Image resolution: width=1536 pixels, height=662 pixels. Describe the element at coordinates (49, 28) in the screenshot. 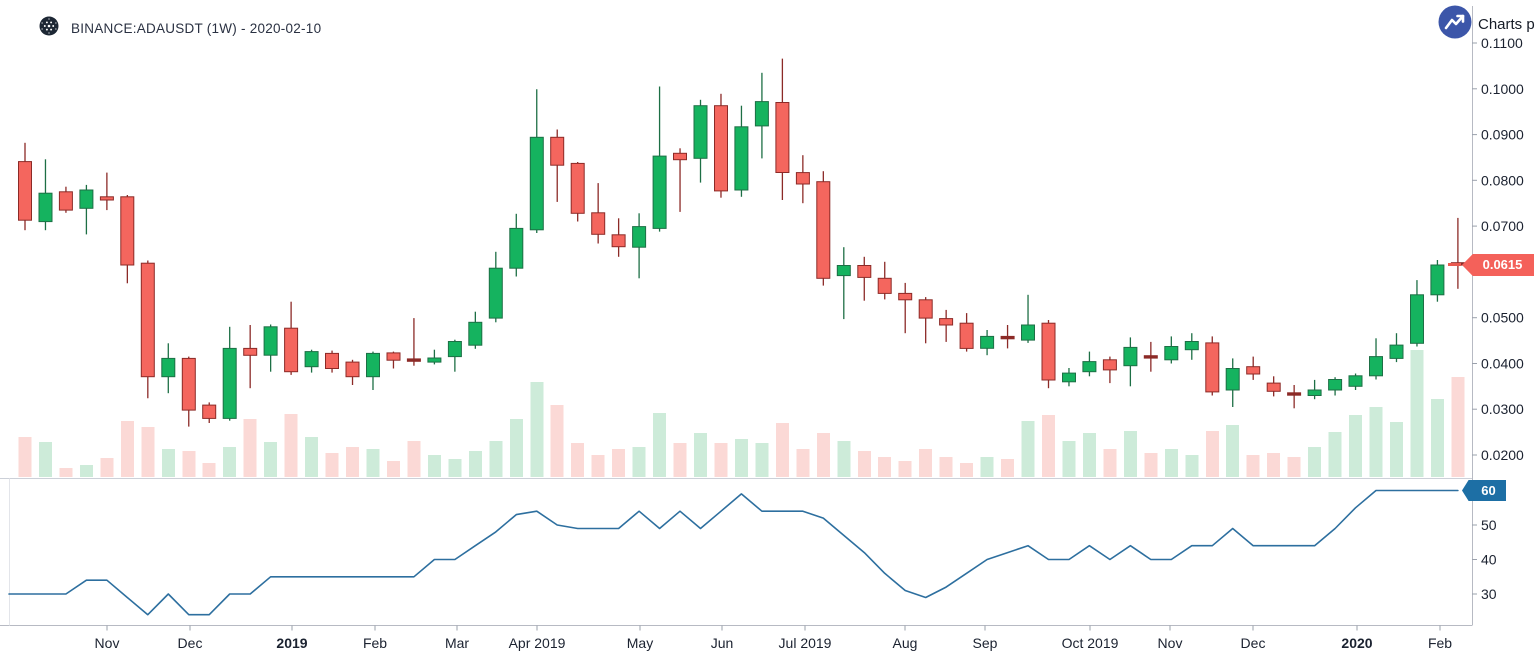

I see `cardano-coin-icon` at that location.